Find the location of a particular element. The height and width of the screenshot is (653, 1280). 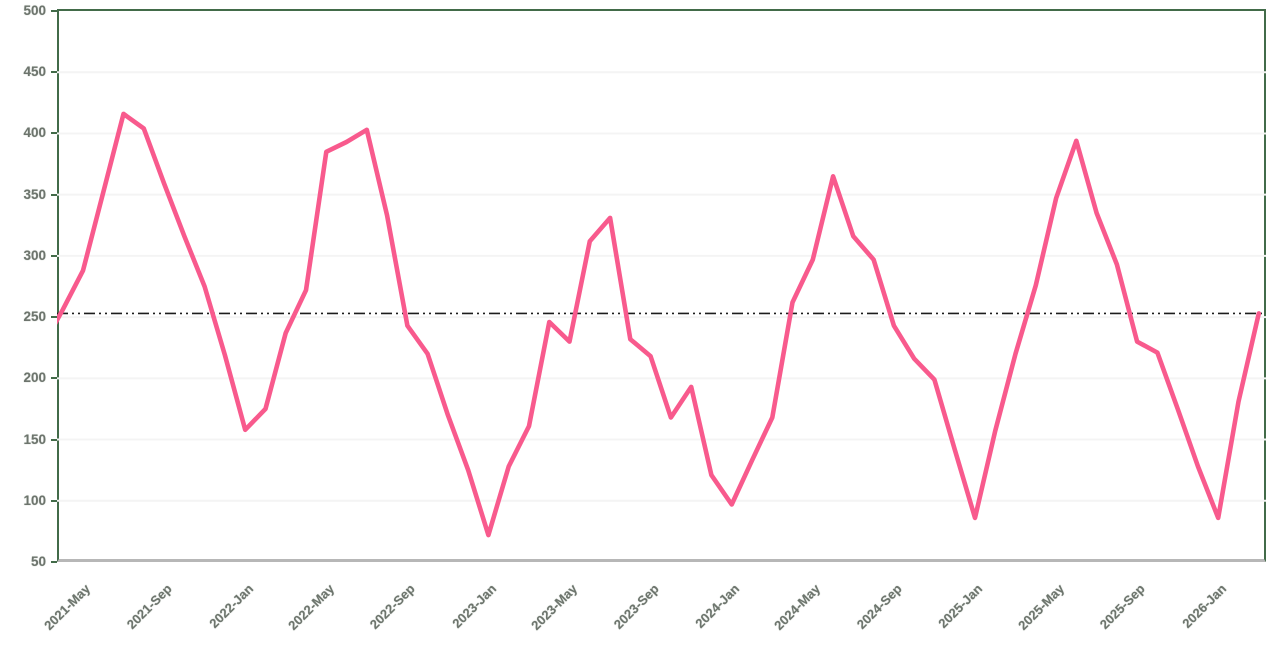

x-axis-label: 2023-Sep is located at coordinates (636, 606).